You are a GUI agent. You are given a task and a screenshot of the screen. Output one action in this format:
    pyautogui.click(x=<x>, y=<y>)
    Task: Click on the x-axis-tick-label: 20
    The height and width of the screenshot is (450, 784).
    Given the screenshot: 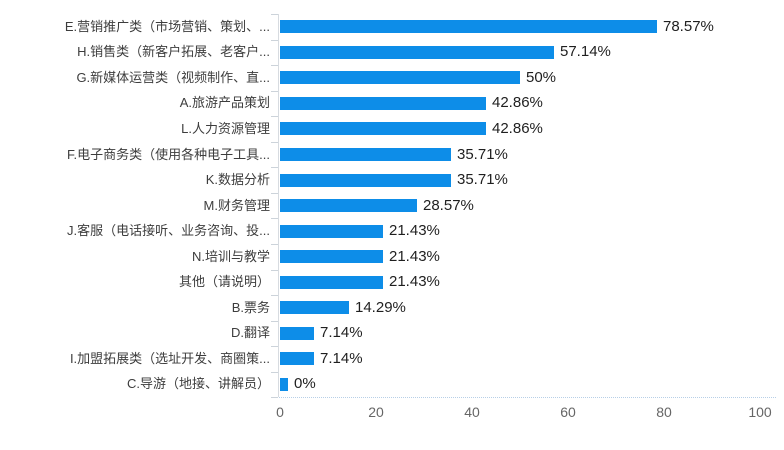 What is the action you would take?
    pyautogui.click(x=376, y=412)
    